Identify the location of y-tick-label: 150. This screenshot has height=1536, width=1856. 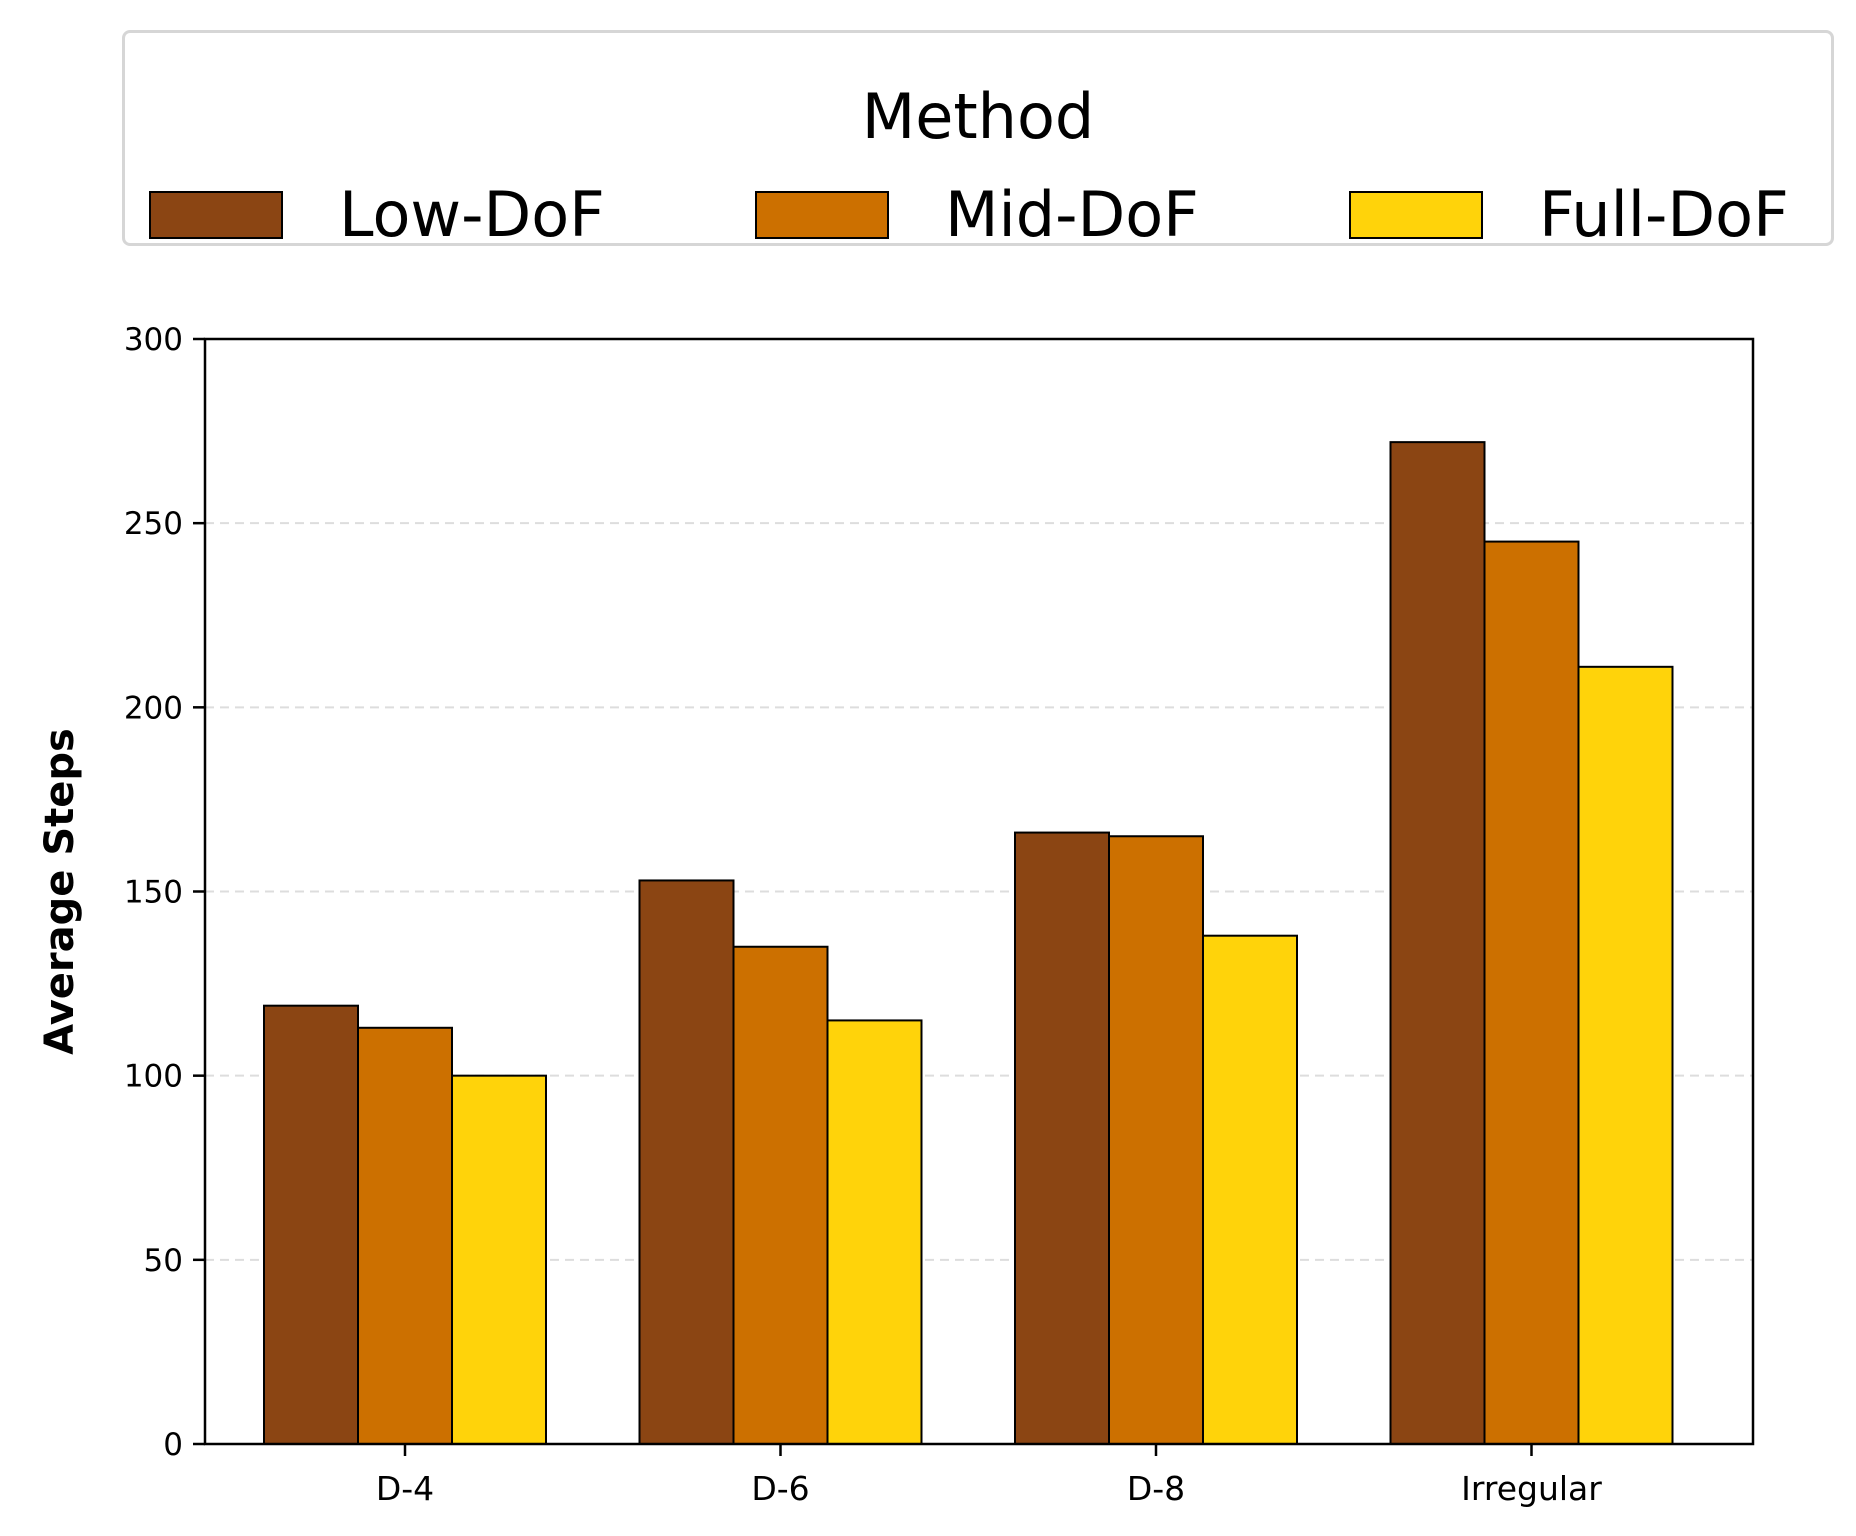
(153, 893).